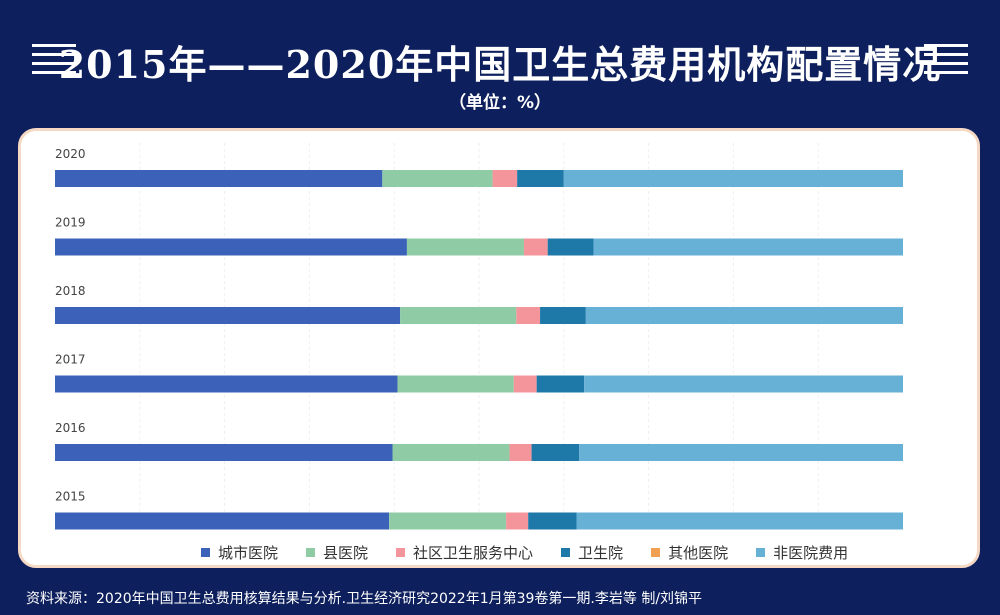 Image resolution: width=1000 pixels, height=615 pixels. Describe the element at coordinates (248, 552) in the screenshot. I see `legend-label: 城市医院` at that location.